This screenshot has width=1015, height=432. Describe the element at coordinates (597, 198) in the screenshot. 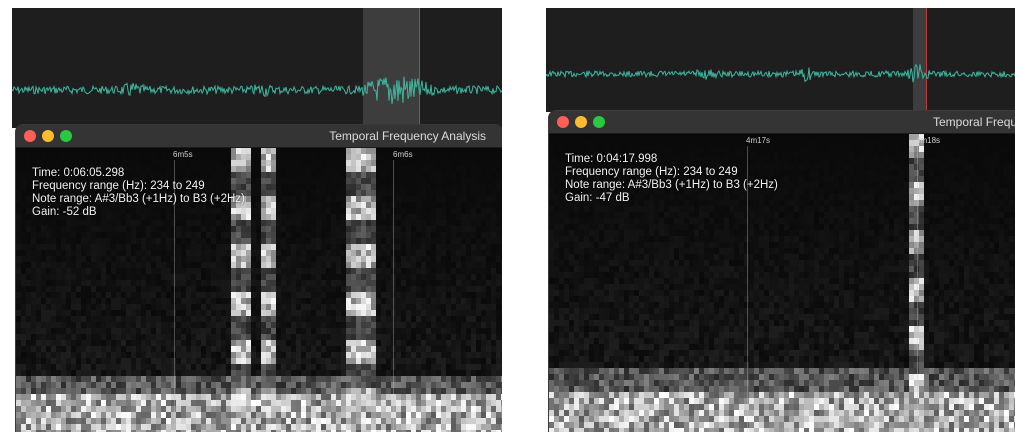

I see `right-readout-gain: Gain: -47 dB` at that location.